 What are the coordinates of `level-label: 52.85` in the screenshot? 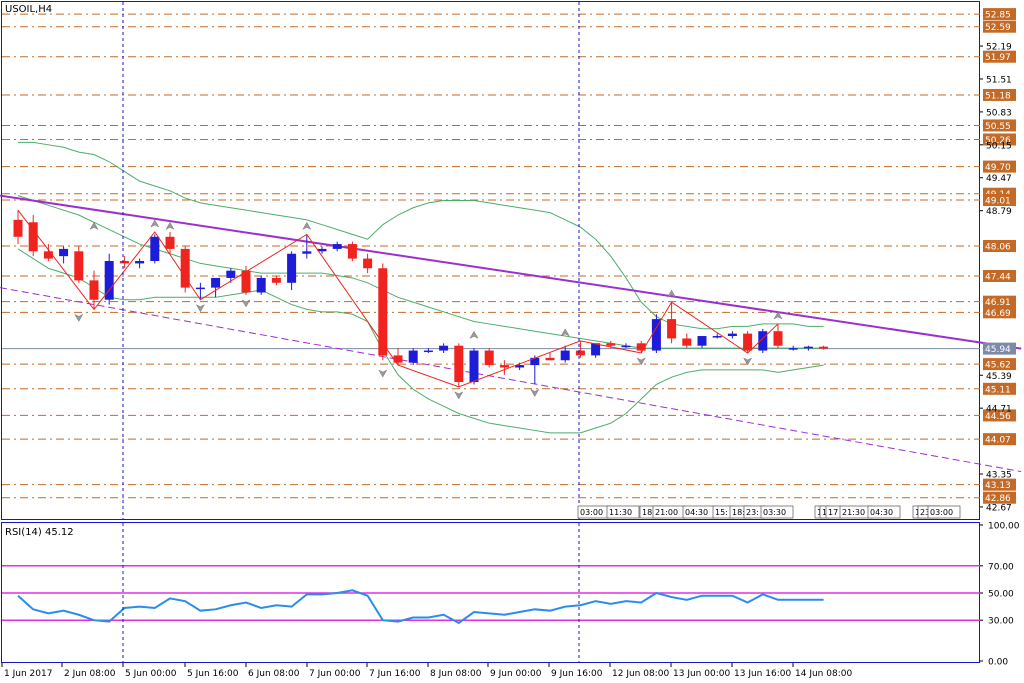 It's located at (998, 16).